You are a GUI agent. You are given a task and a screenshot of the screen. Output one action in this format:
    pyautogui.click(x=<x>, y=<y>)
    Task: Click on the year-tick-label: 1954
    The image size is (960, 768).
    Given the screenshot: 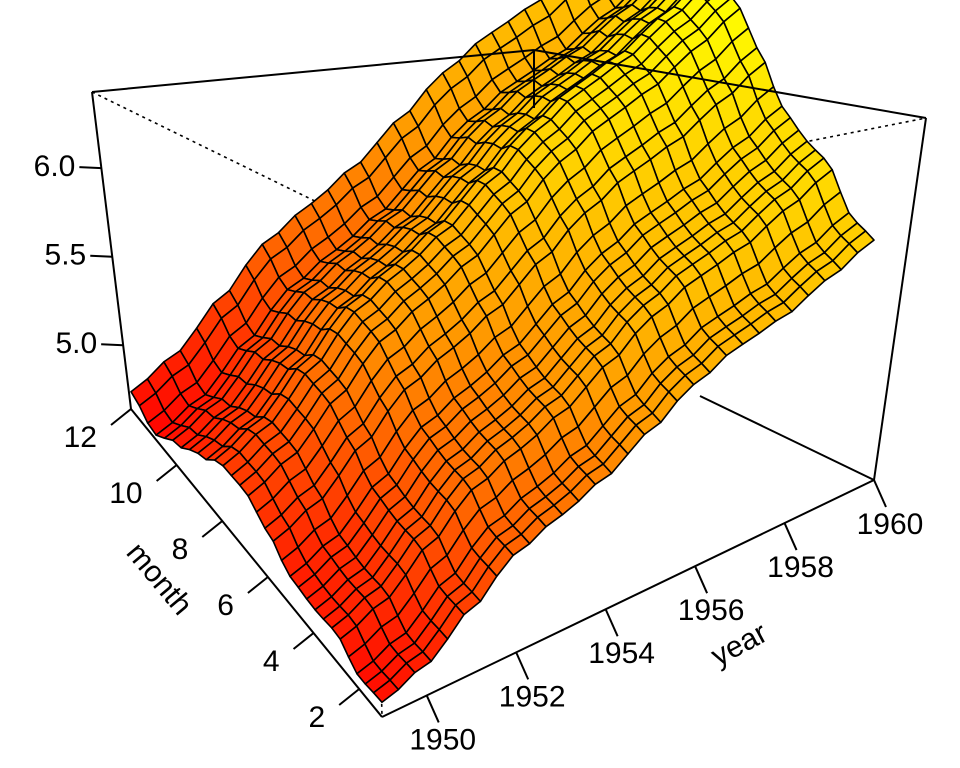 What is the action you would take?
    pyautogui.click(x=621, y=653)
    